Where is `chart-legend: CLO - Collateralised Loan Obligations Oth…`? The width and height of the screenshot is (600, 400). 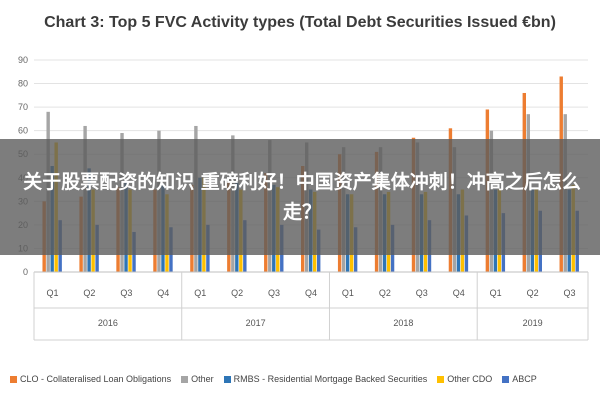 chart-legend: CLO - Collateralised Loan Obligations Oth… is located at coordinates (305, 384).